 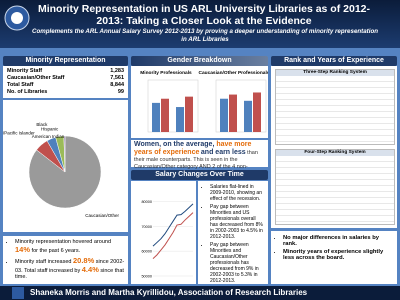 I want to click on section-heading: Salary Changes Over Time, so click(x=199, y=175).